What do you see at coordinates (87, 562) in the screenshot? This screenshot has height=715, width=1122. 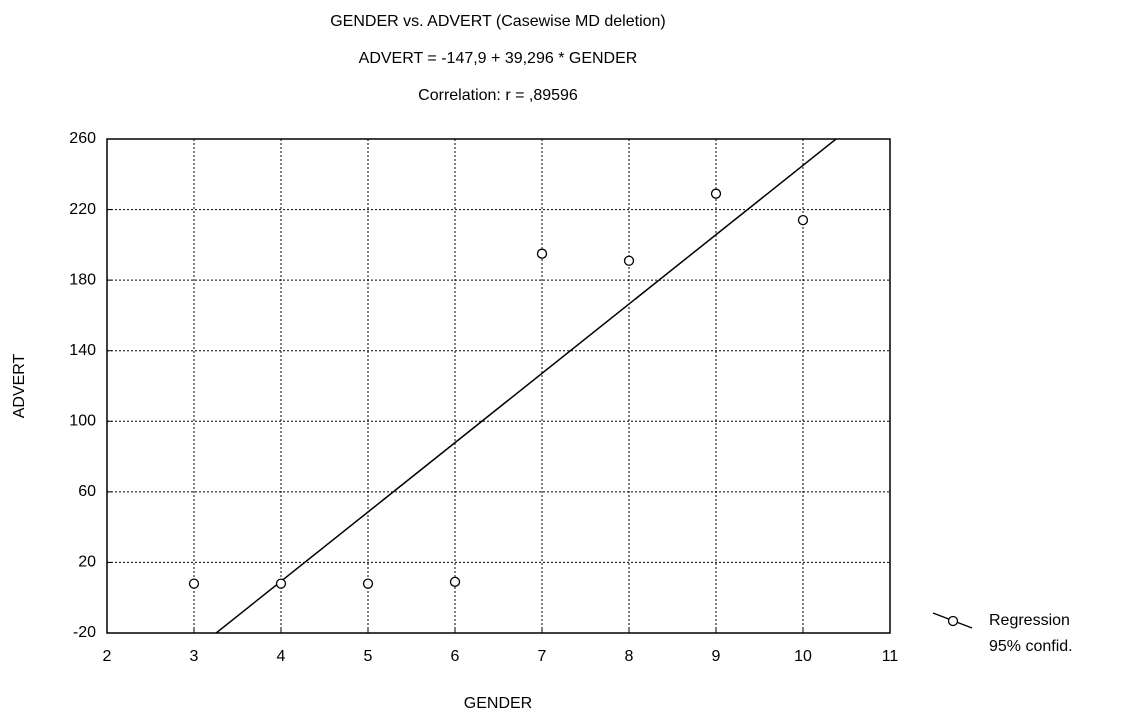 I see `y-tick-label: 20` at bounding box center [87, 562].